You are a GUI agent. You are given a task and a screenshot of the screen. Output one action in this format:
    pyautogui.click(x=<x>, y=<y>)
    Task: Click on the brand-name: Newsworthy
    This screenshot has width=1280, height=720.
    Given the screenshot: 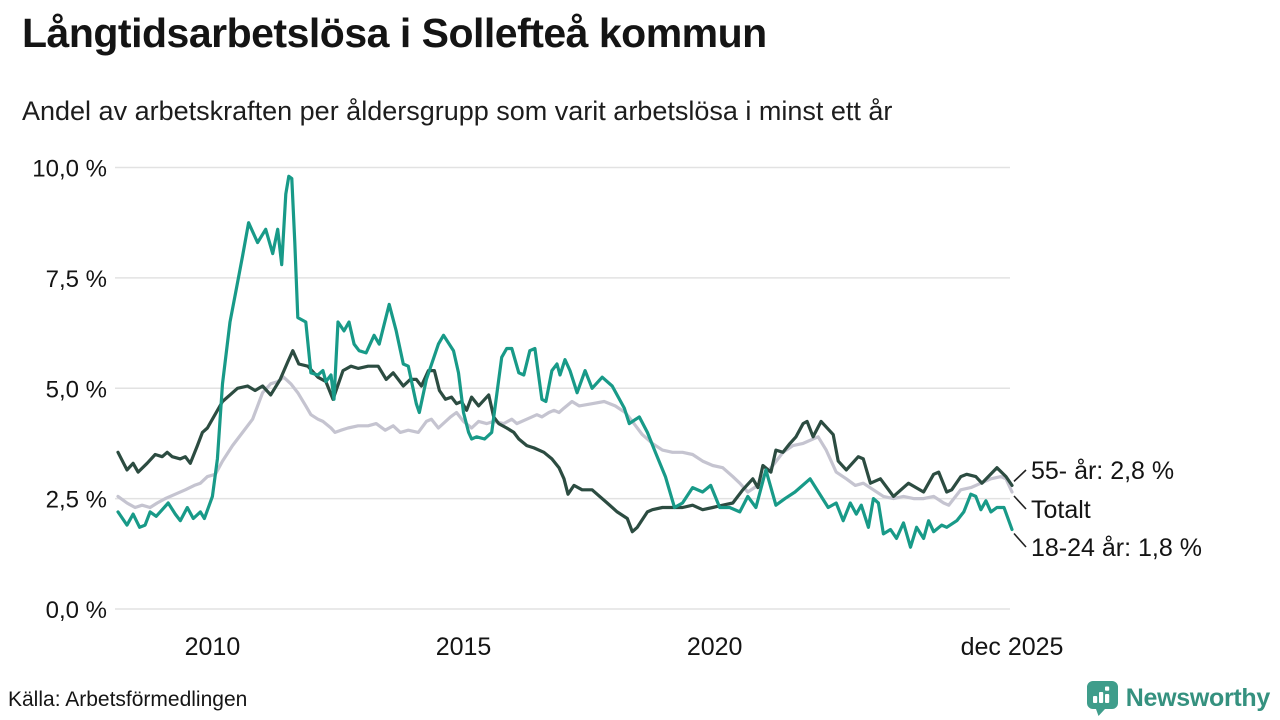 What is the action you would take?
    pyautogui.click(x=1198, y=697)
    